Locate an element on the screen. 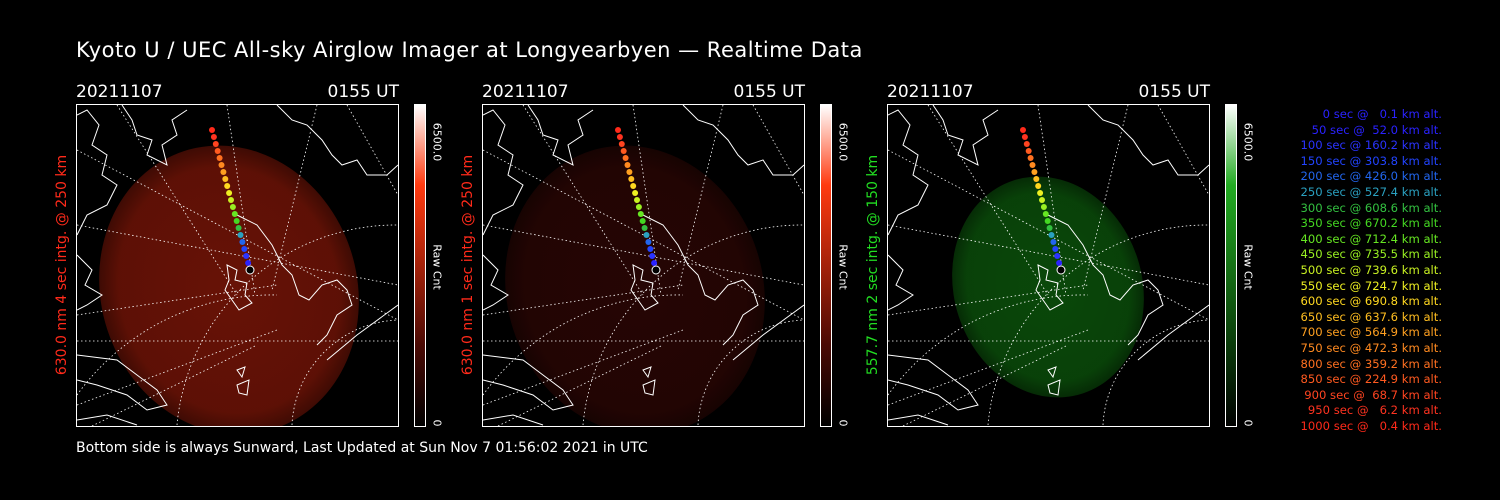 The height and width of the screenshot is (500, 1500). colorbar is located at coordinates (420, 265).